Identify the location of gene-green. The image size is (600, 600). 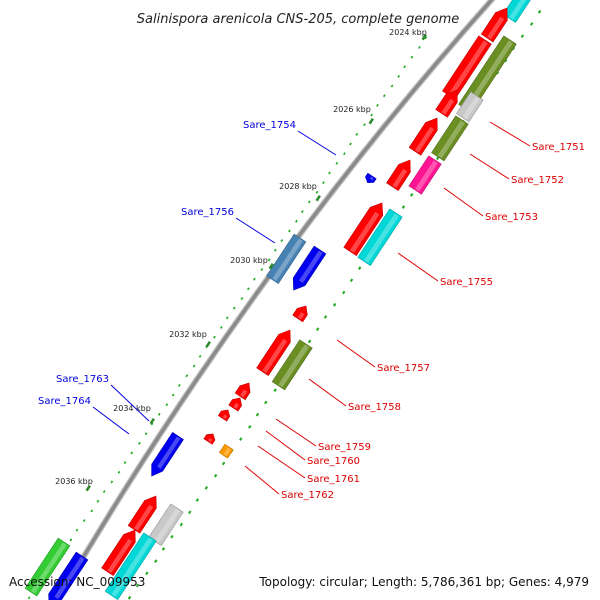
(47, 567).